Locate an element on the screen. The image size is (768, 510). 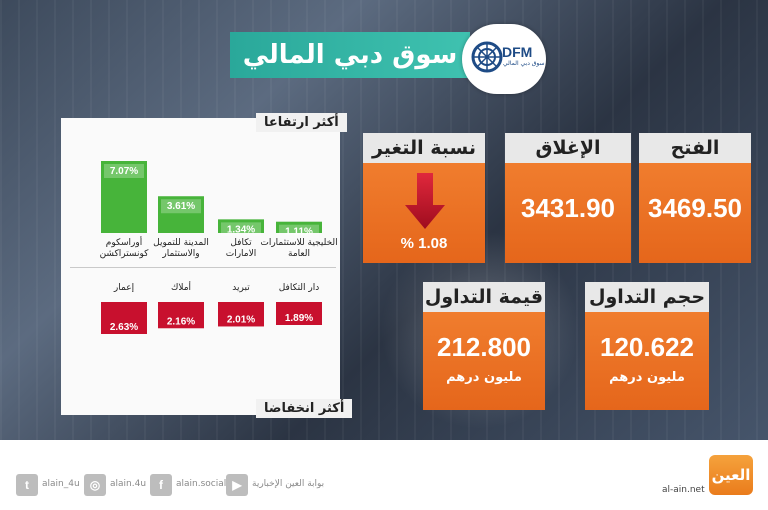
loser-value-label: 2.01% is located at coordinates (241, 319).